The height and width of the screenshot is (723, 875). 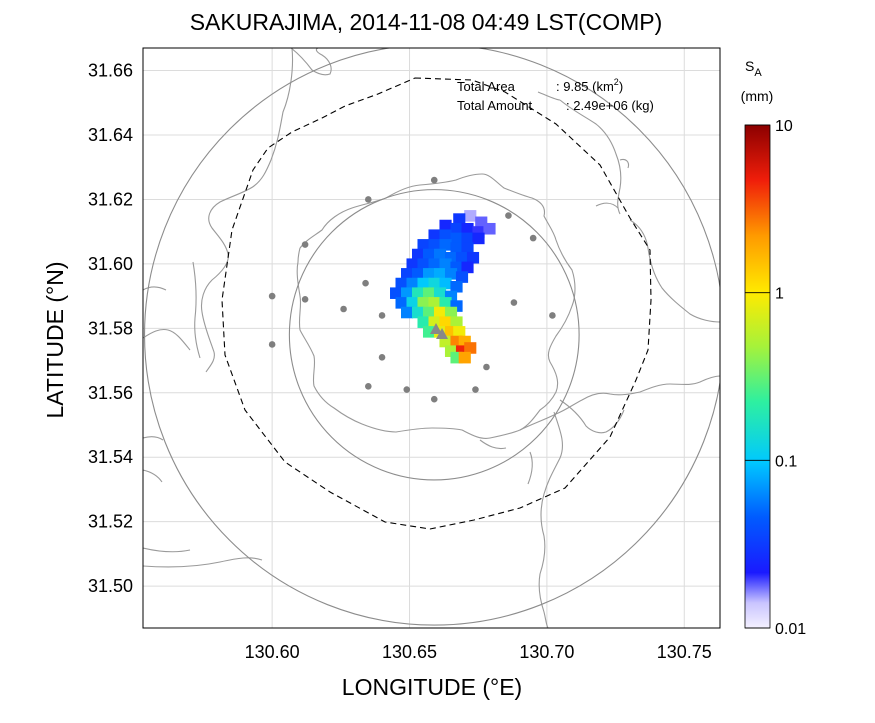 What do you see at coordinates (779, 294) in the screenshot?
I see `colorbar-tick-label: 1` at bounding box center [779, 294].